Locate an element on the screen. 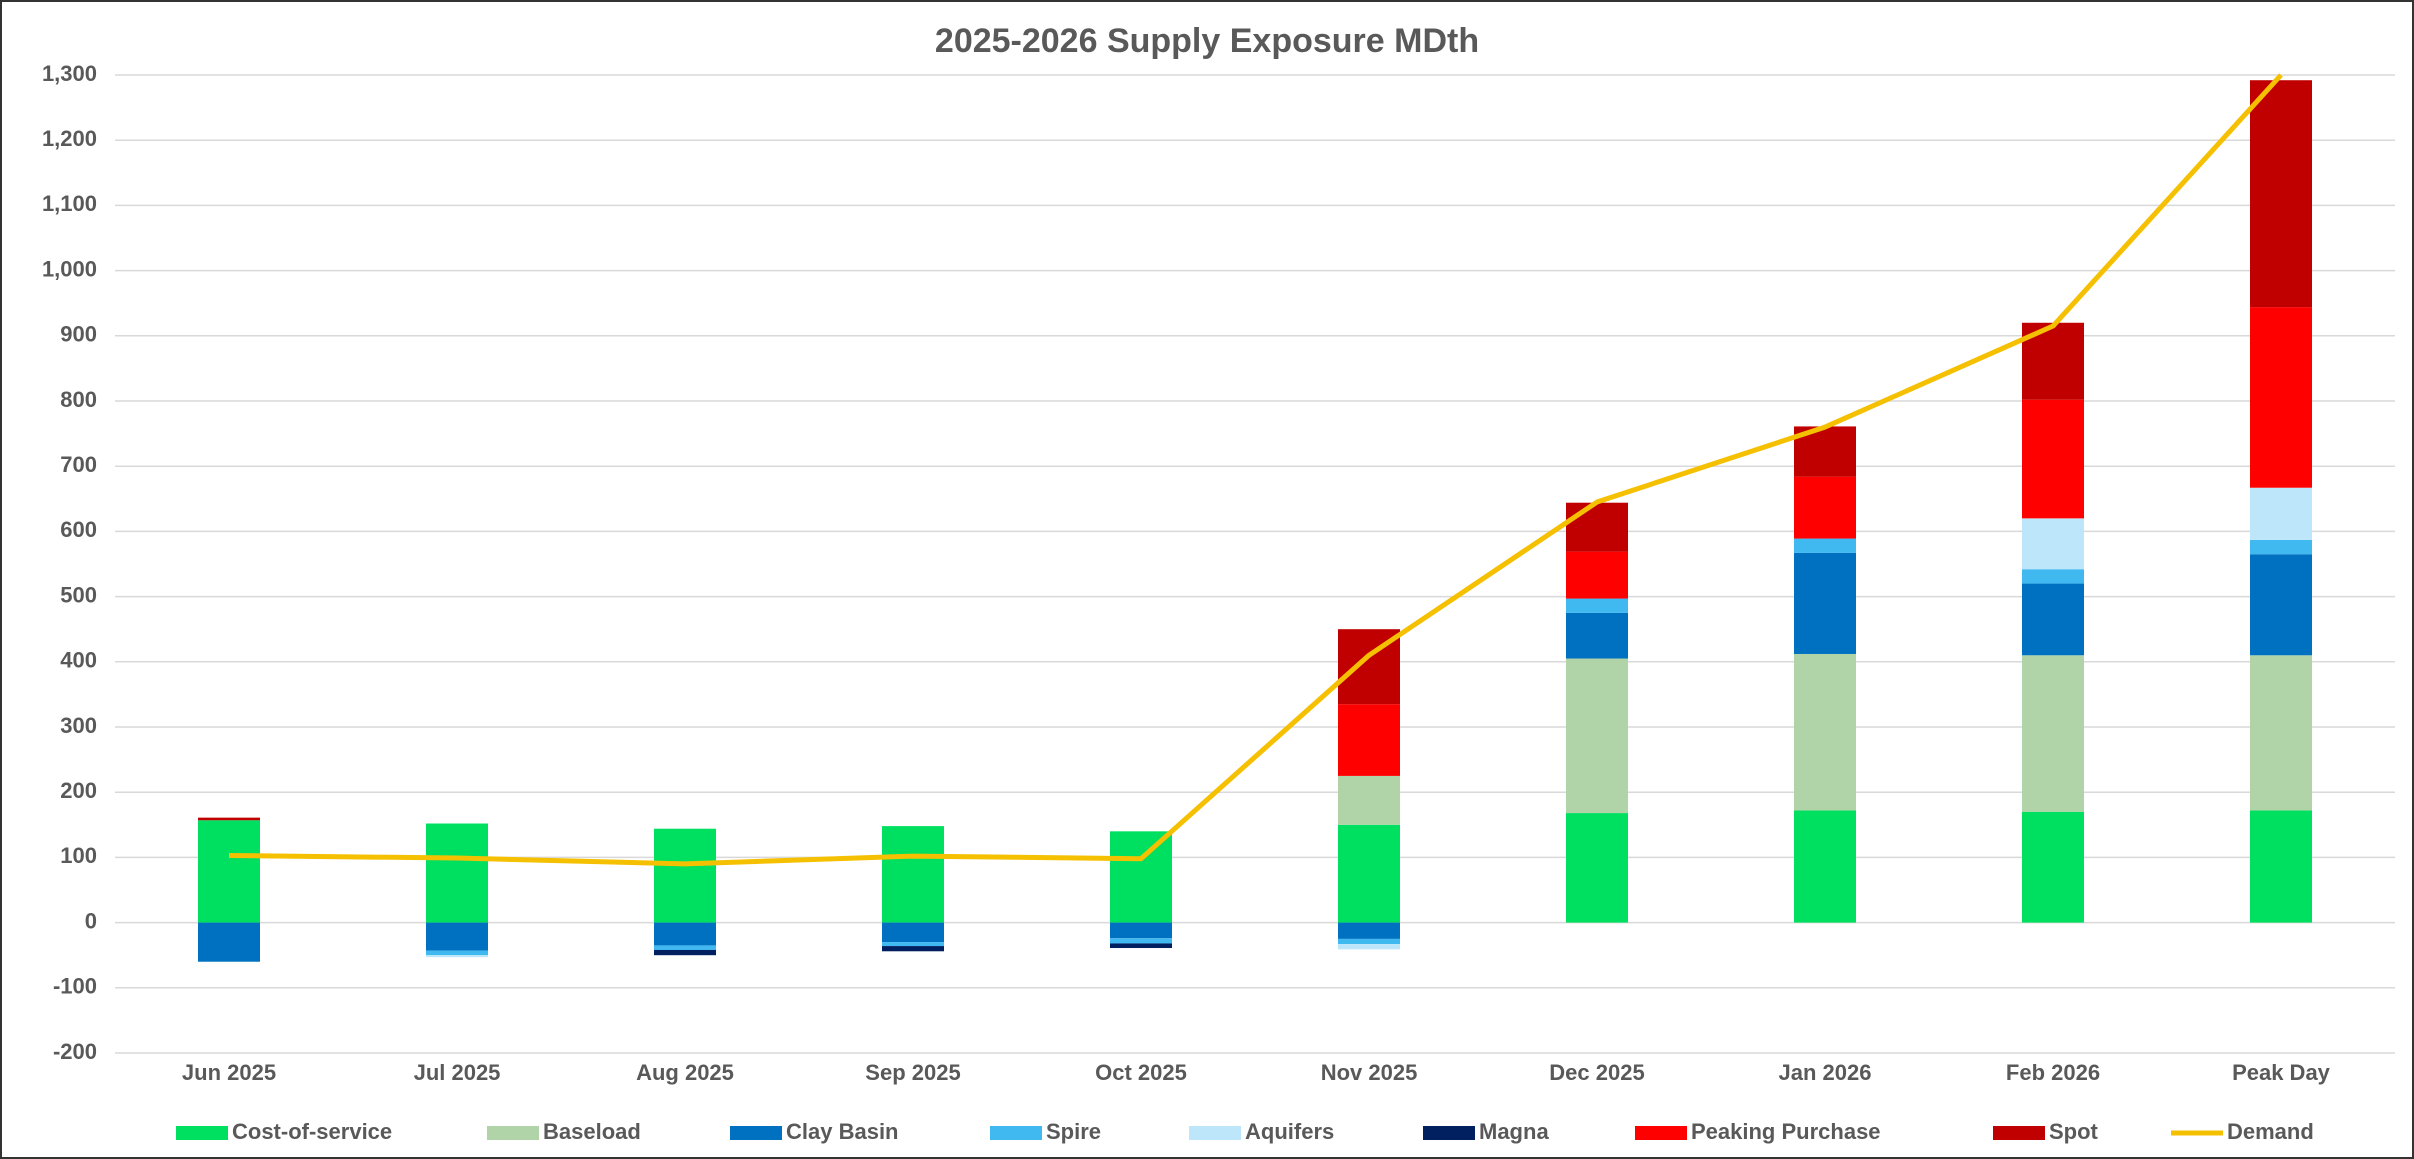 This screenshot has width=2414, height=1159. legend-label: Spot is located at coordinates (2074, 1131).